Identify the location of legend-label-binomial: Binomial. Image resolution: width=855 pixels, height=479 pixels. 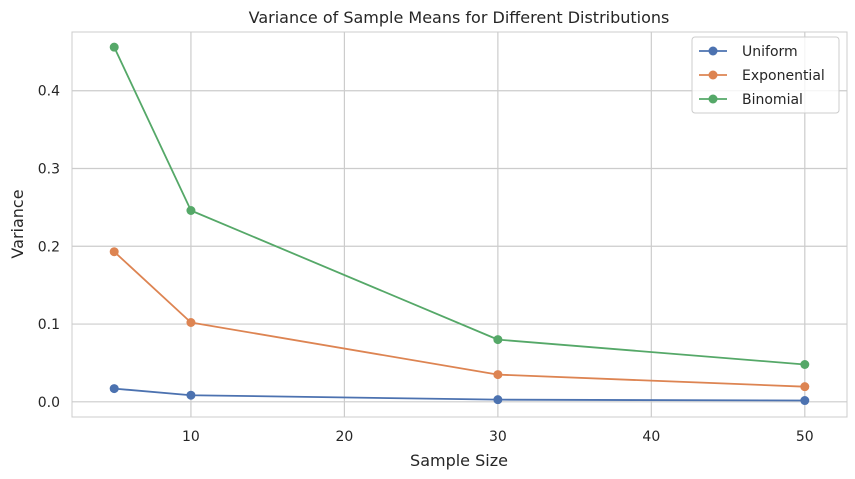
(772, 100).